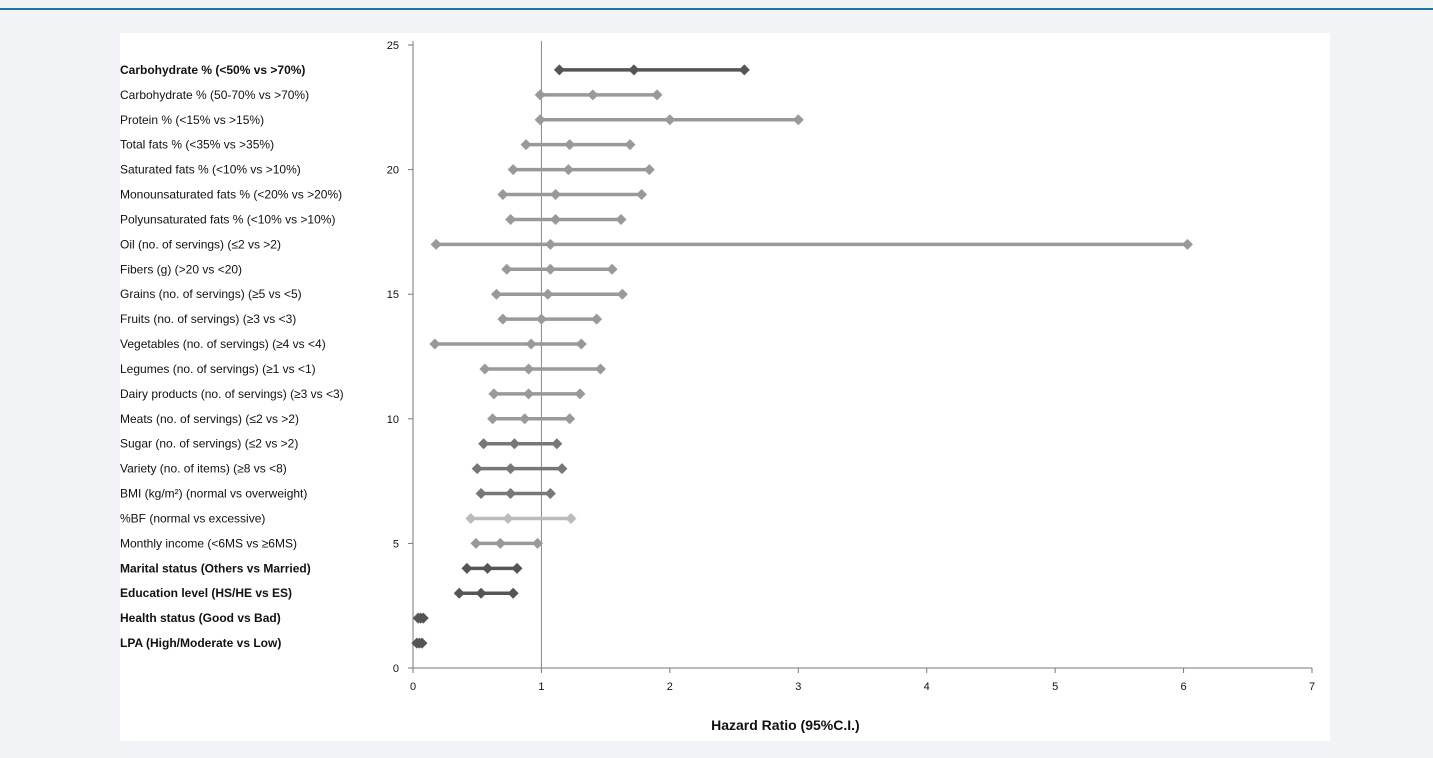 This screenshot has height=758, width=1433. I want to click on row-label: Meats (no. of servings) (≤2 vs >2), so click(209, 419).